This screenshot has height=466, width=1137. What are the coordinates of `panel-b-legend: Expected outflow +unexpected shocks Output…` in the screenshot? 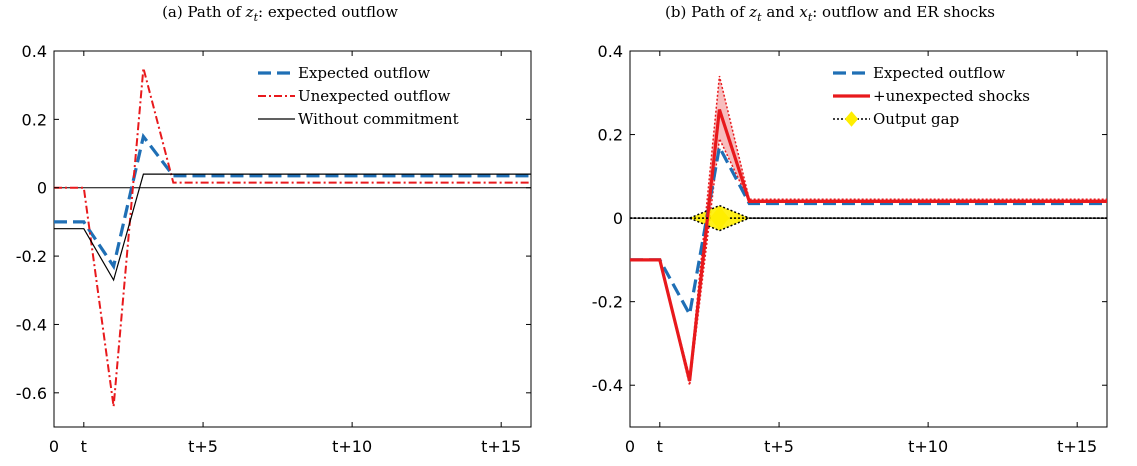 It's located at (931, 96).